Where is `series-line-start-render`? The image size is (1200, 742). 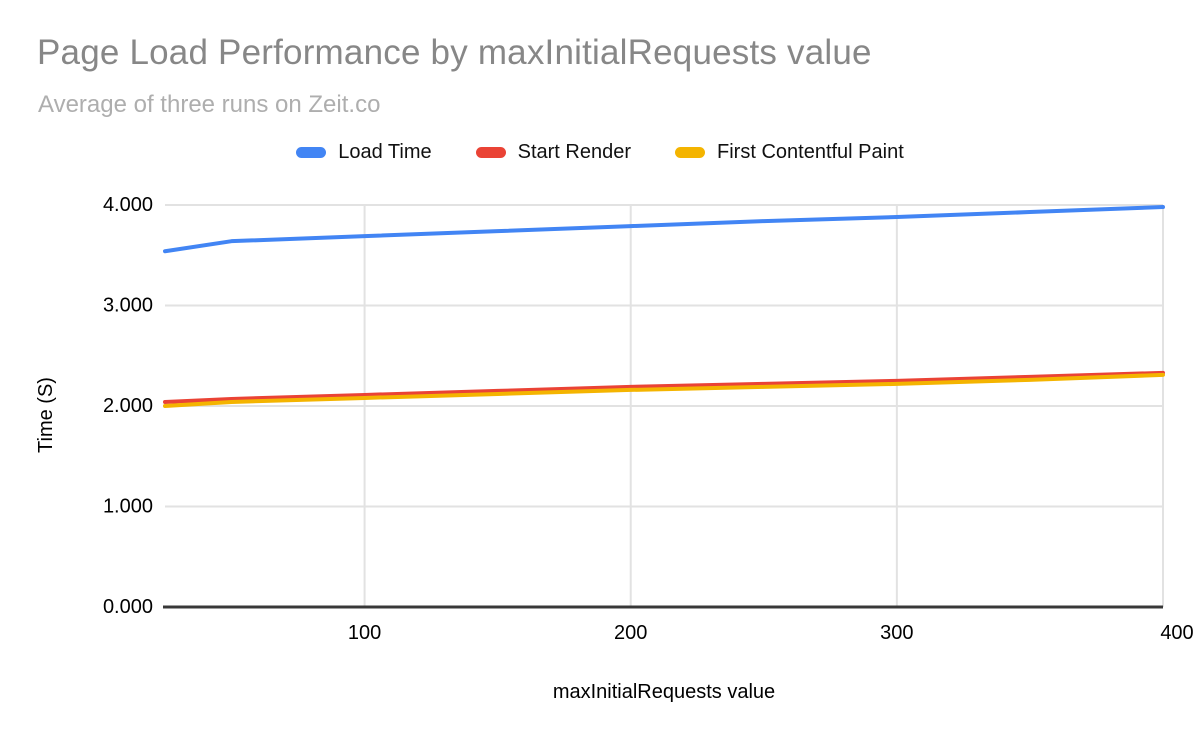 series-line-start-render is located at coordinates (664, 387).